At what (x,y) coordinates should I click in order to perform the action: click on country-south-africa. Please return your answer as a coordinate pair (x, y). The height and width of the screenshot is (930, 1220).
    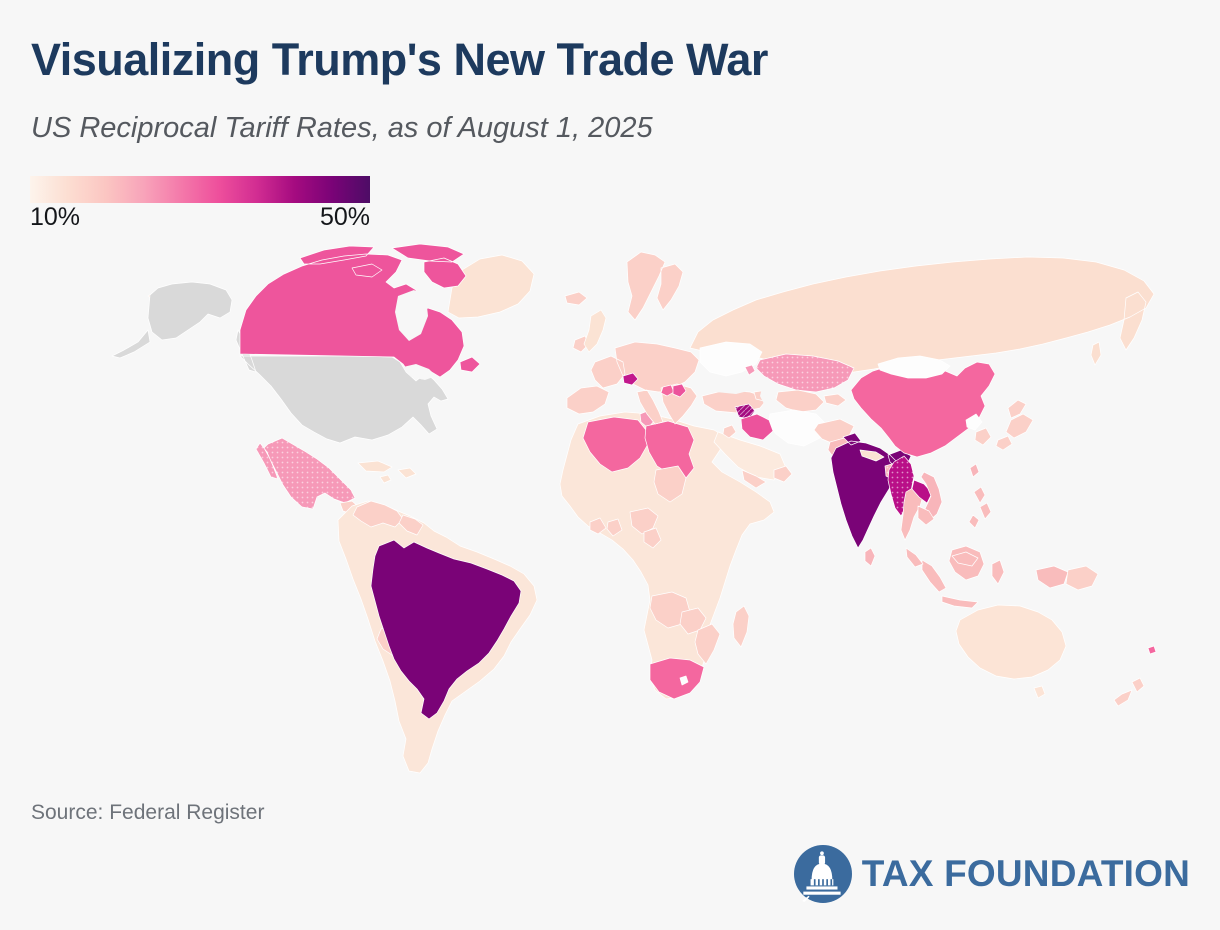
    Looking at the image, I should click on (677, 678).